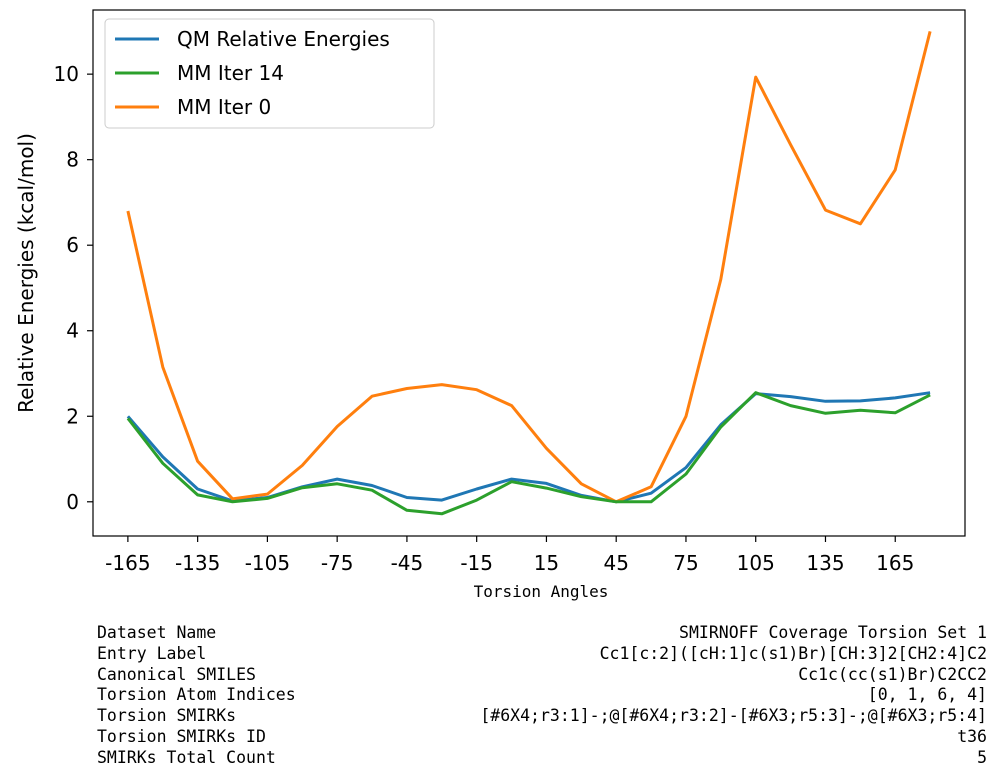 Image resolution: width=1002 pixels, height=778 pixels. What do you see at coordinates (541, 591) in the screenshot?
I see `x-axis-label: Torsion Angles` at bounding box center [541, 591].